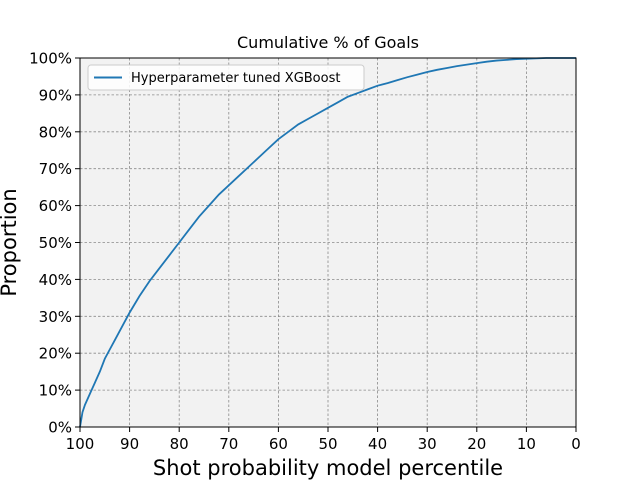 The width and height of the screenshot is (640, 480). I want to click on x-tick-label: 80, so click(179, 444).